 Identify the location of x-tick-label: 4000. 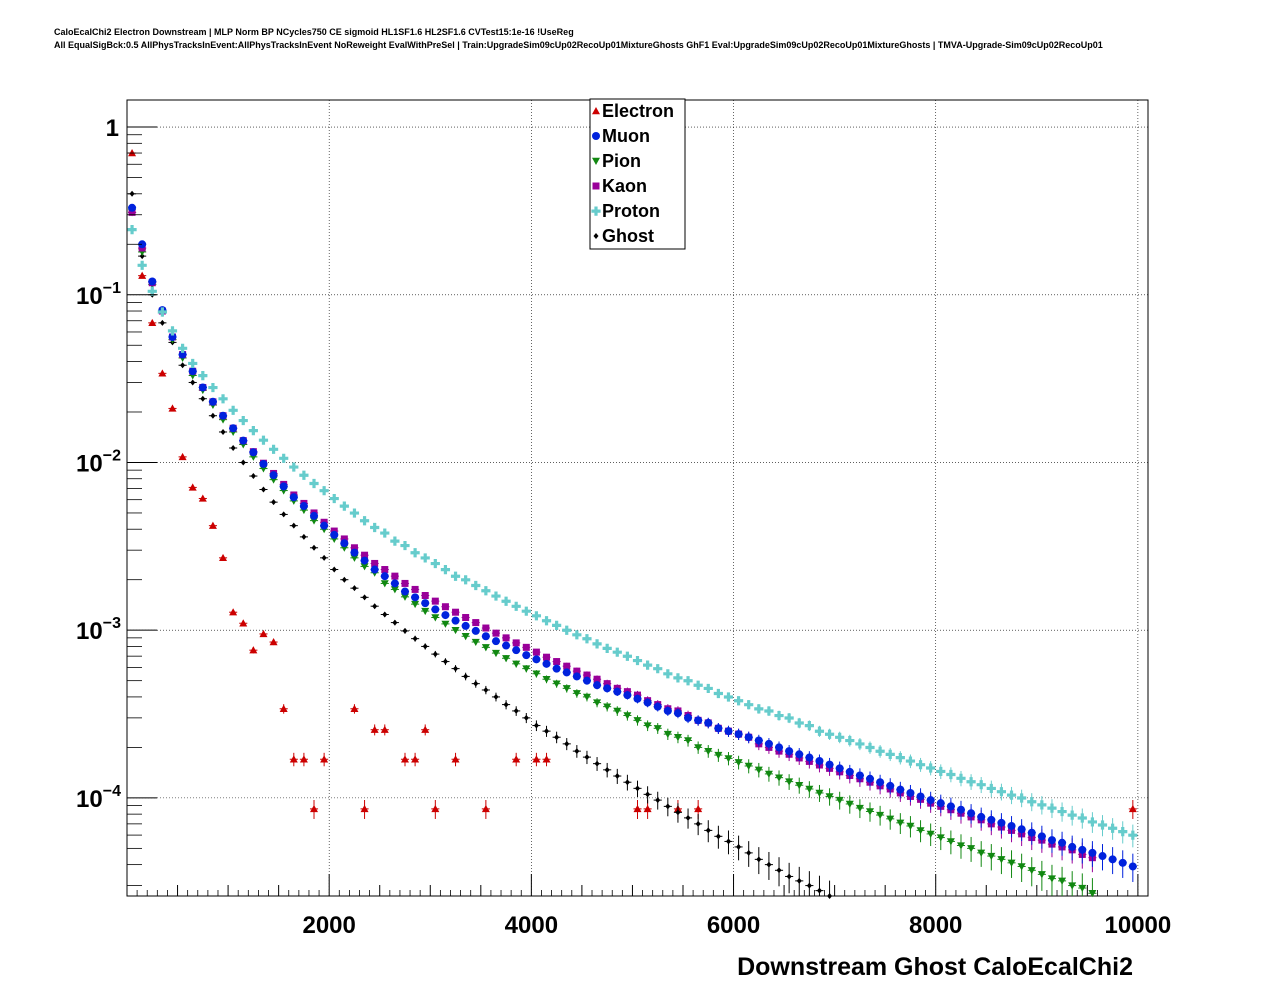
(531, 925).